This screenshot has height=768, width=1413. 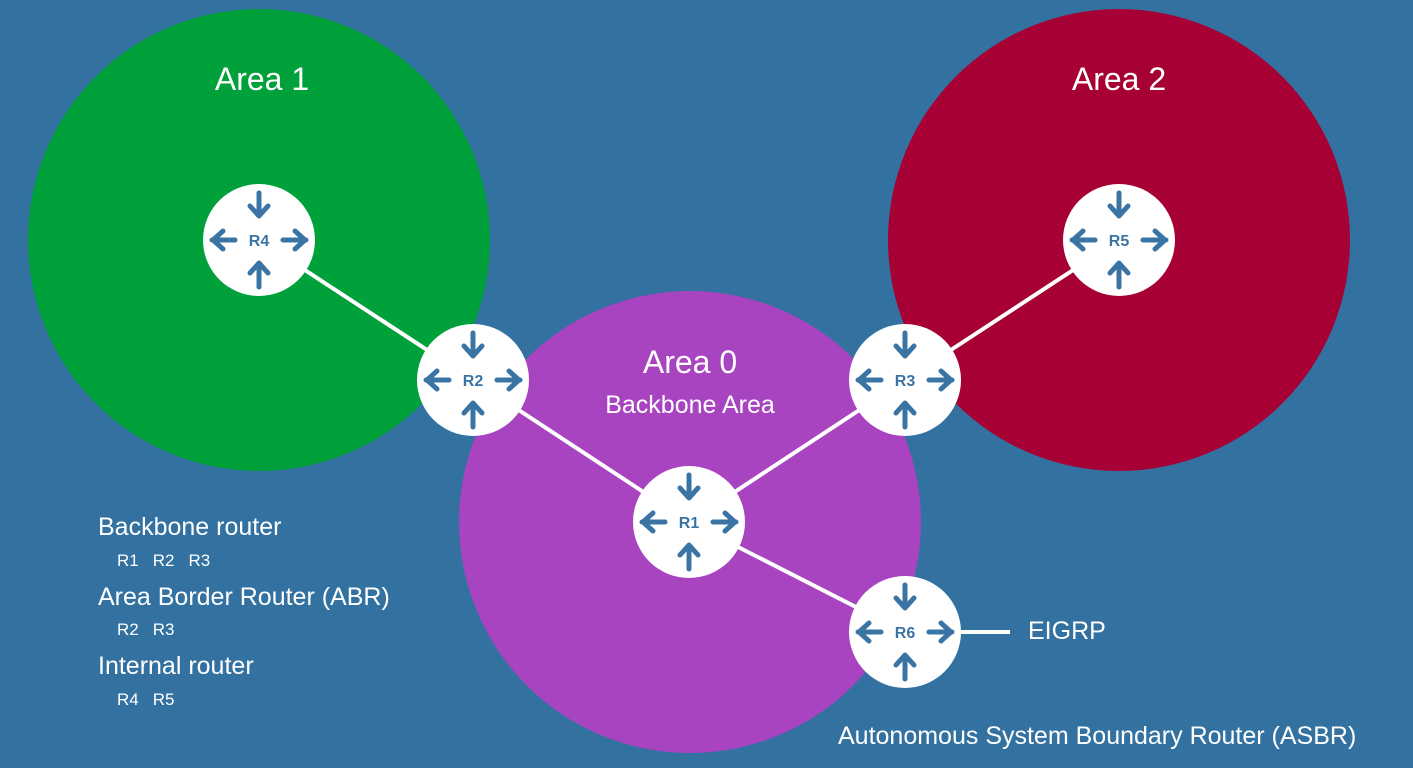 I want to click on legend-item: R4, so click(x=128, y=699).